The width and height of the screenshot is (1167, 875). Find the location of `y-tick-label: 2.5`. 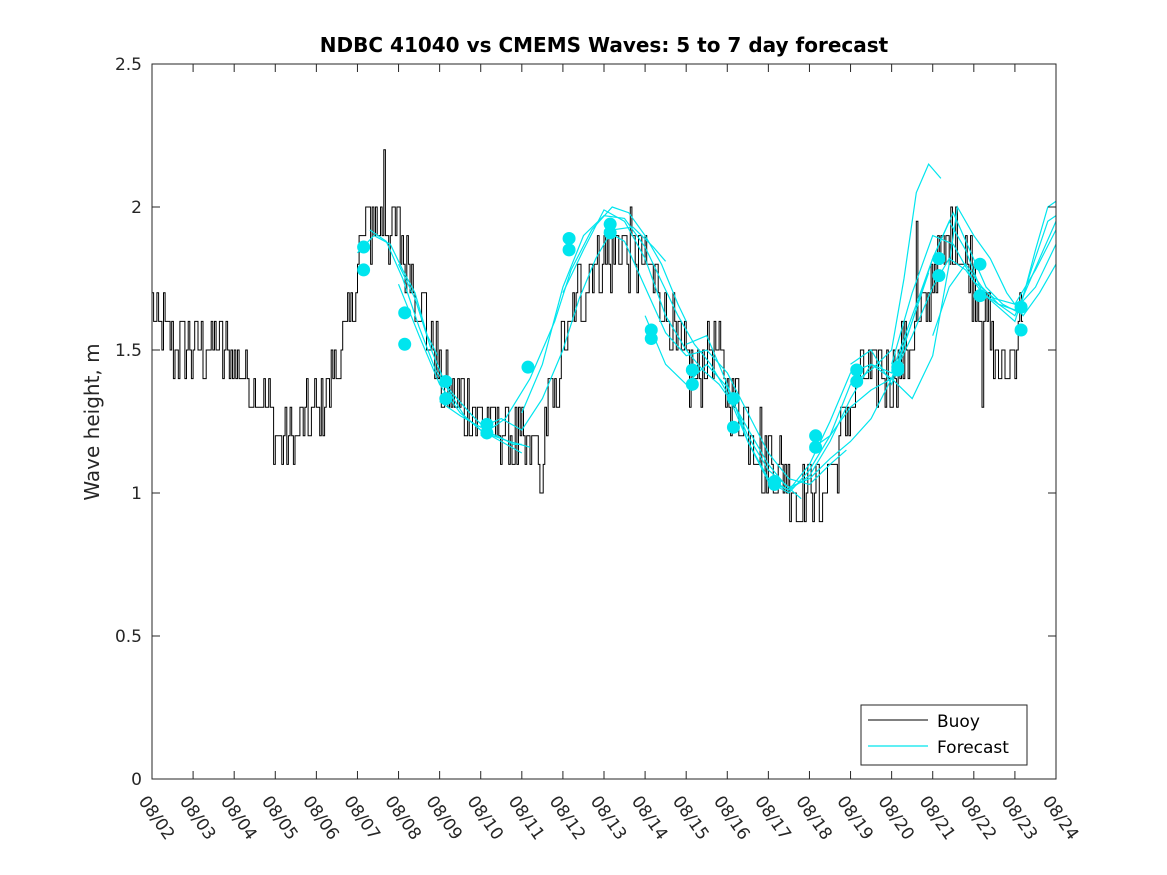

y-tick-label: 2.5 is located at coordinates (128, 65).